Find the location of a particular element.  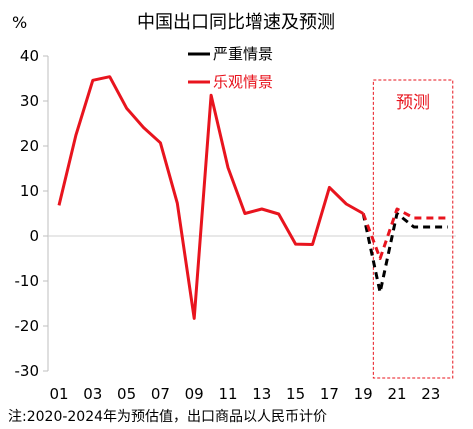

forecast-label: 预测 is located at coordinates (413, 103).